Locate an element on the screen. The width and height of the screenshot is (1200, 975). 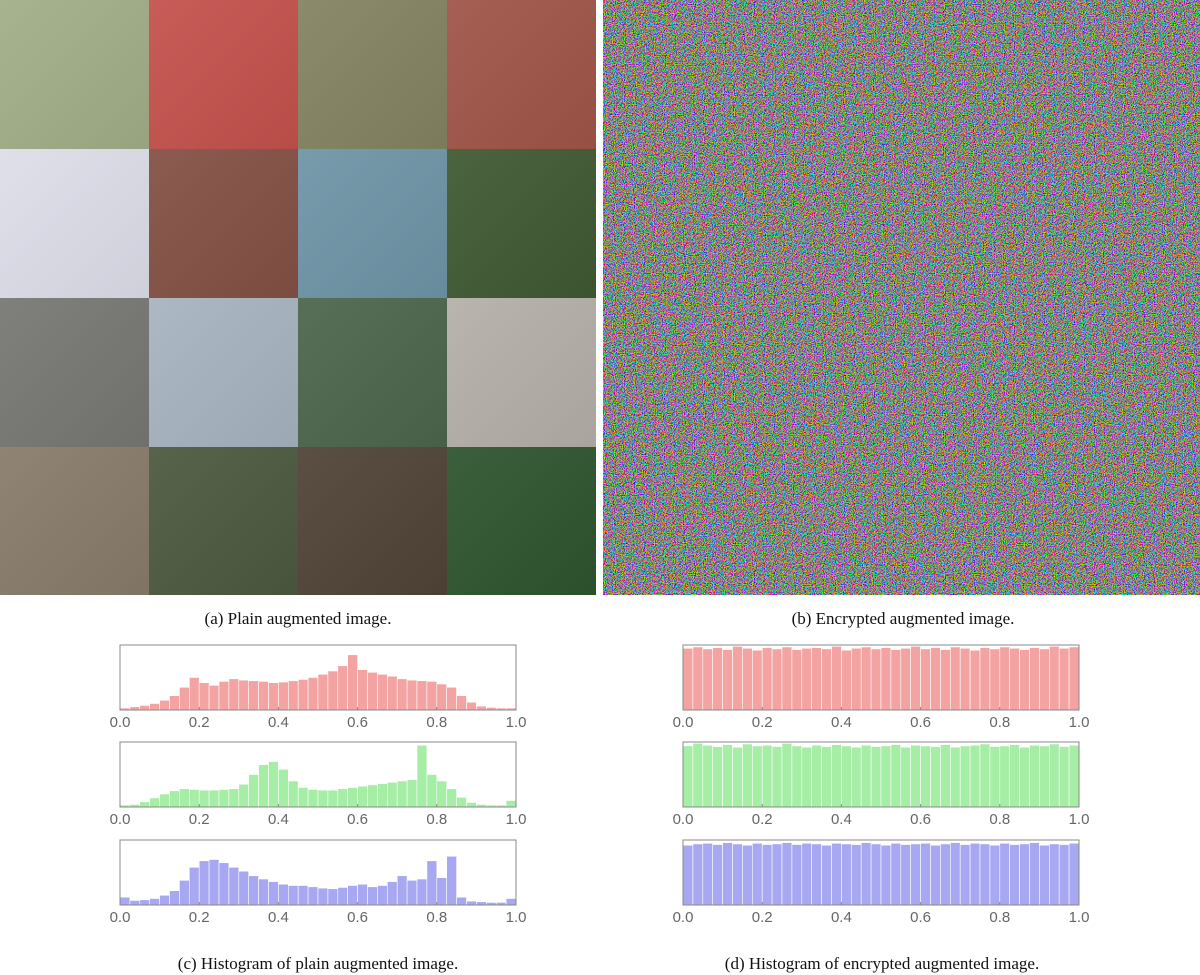
x-tick-label: 0.0 is located at coordinates (683, 819).